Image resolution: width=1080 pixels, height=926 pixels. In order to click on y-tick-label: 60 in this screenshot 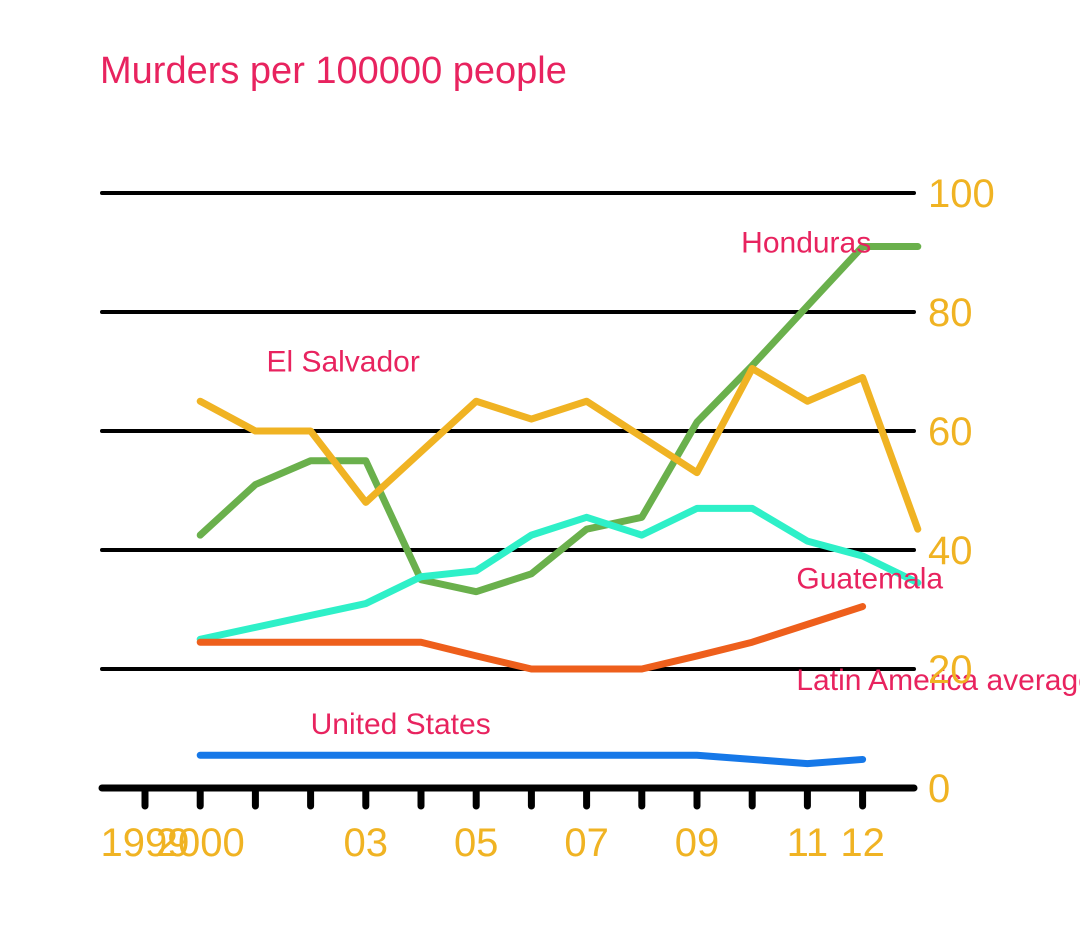, I will do `click(950, 432)`.